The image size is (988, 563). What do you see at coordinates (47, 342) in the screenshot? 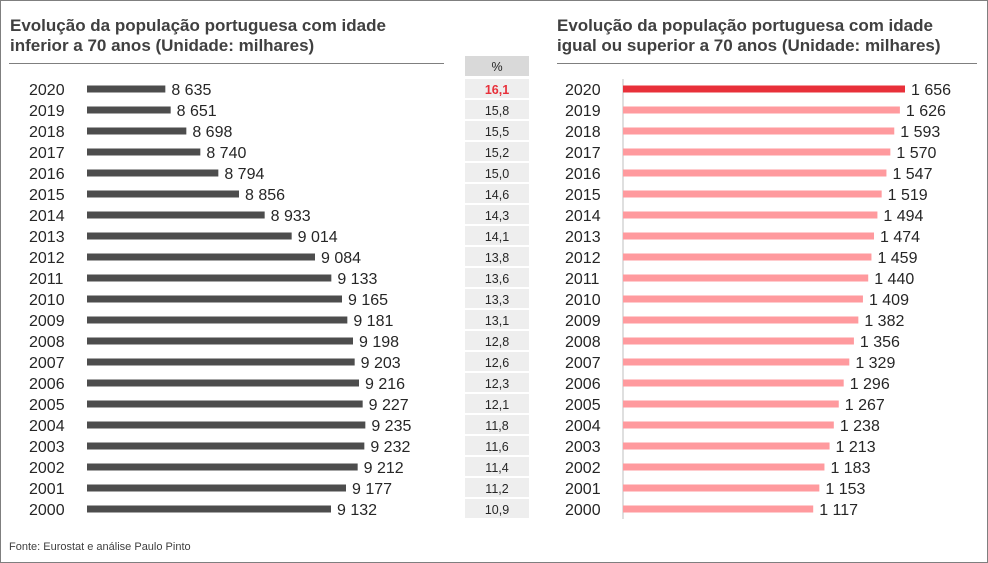
I see `left-year-label: 2008` at bounding box center [47, 342].